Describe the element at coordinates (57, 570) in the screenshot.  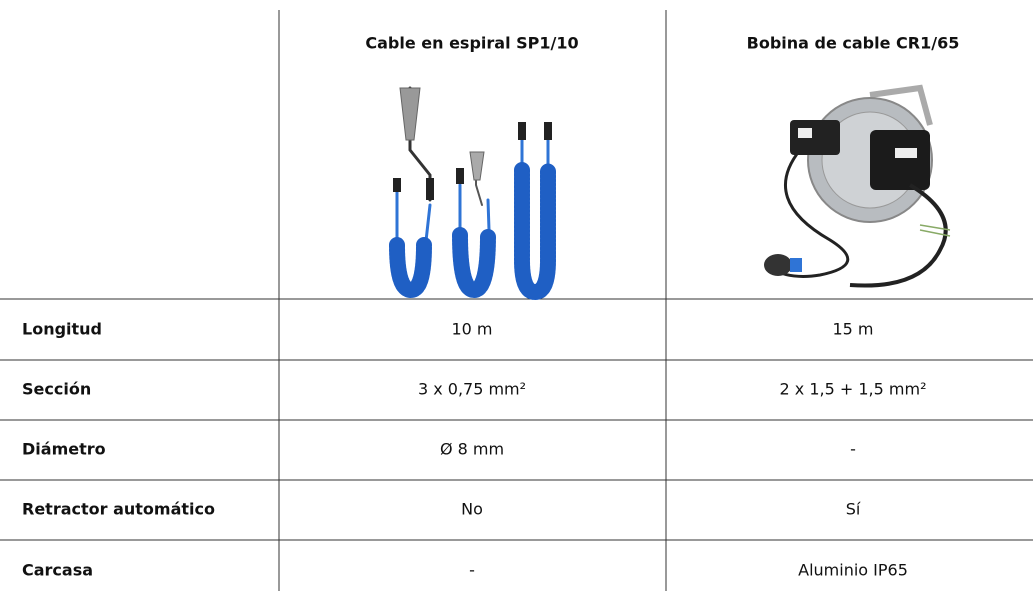
I see `row-label: Carcasa` at that location.